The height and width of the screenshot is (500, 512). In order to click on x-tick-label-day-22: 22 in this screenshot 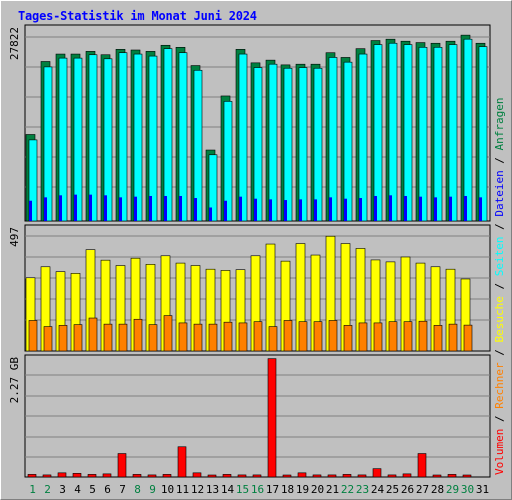, I will do `click(347, 489)`.